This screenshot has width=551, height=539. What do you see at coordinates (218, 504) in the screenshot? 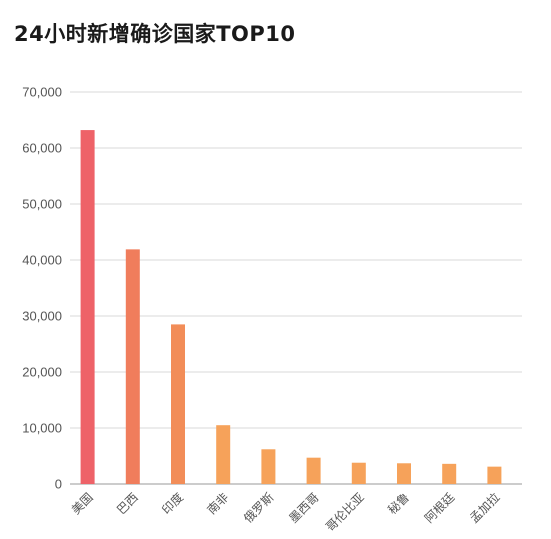
I see `x-tick-label: 南非` at bounding box center [218, 504].